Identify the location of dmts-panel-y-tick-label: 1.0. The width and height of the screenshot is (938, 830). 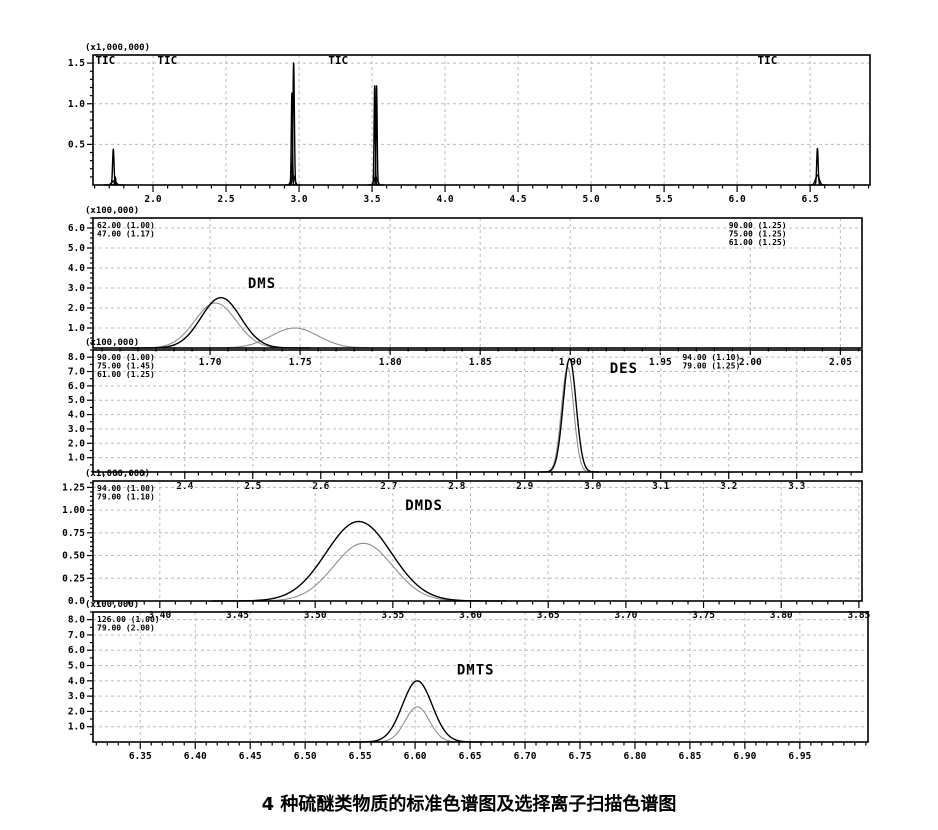
(76, 727).